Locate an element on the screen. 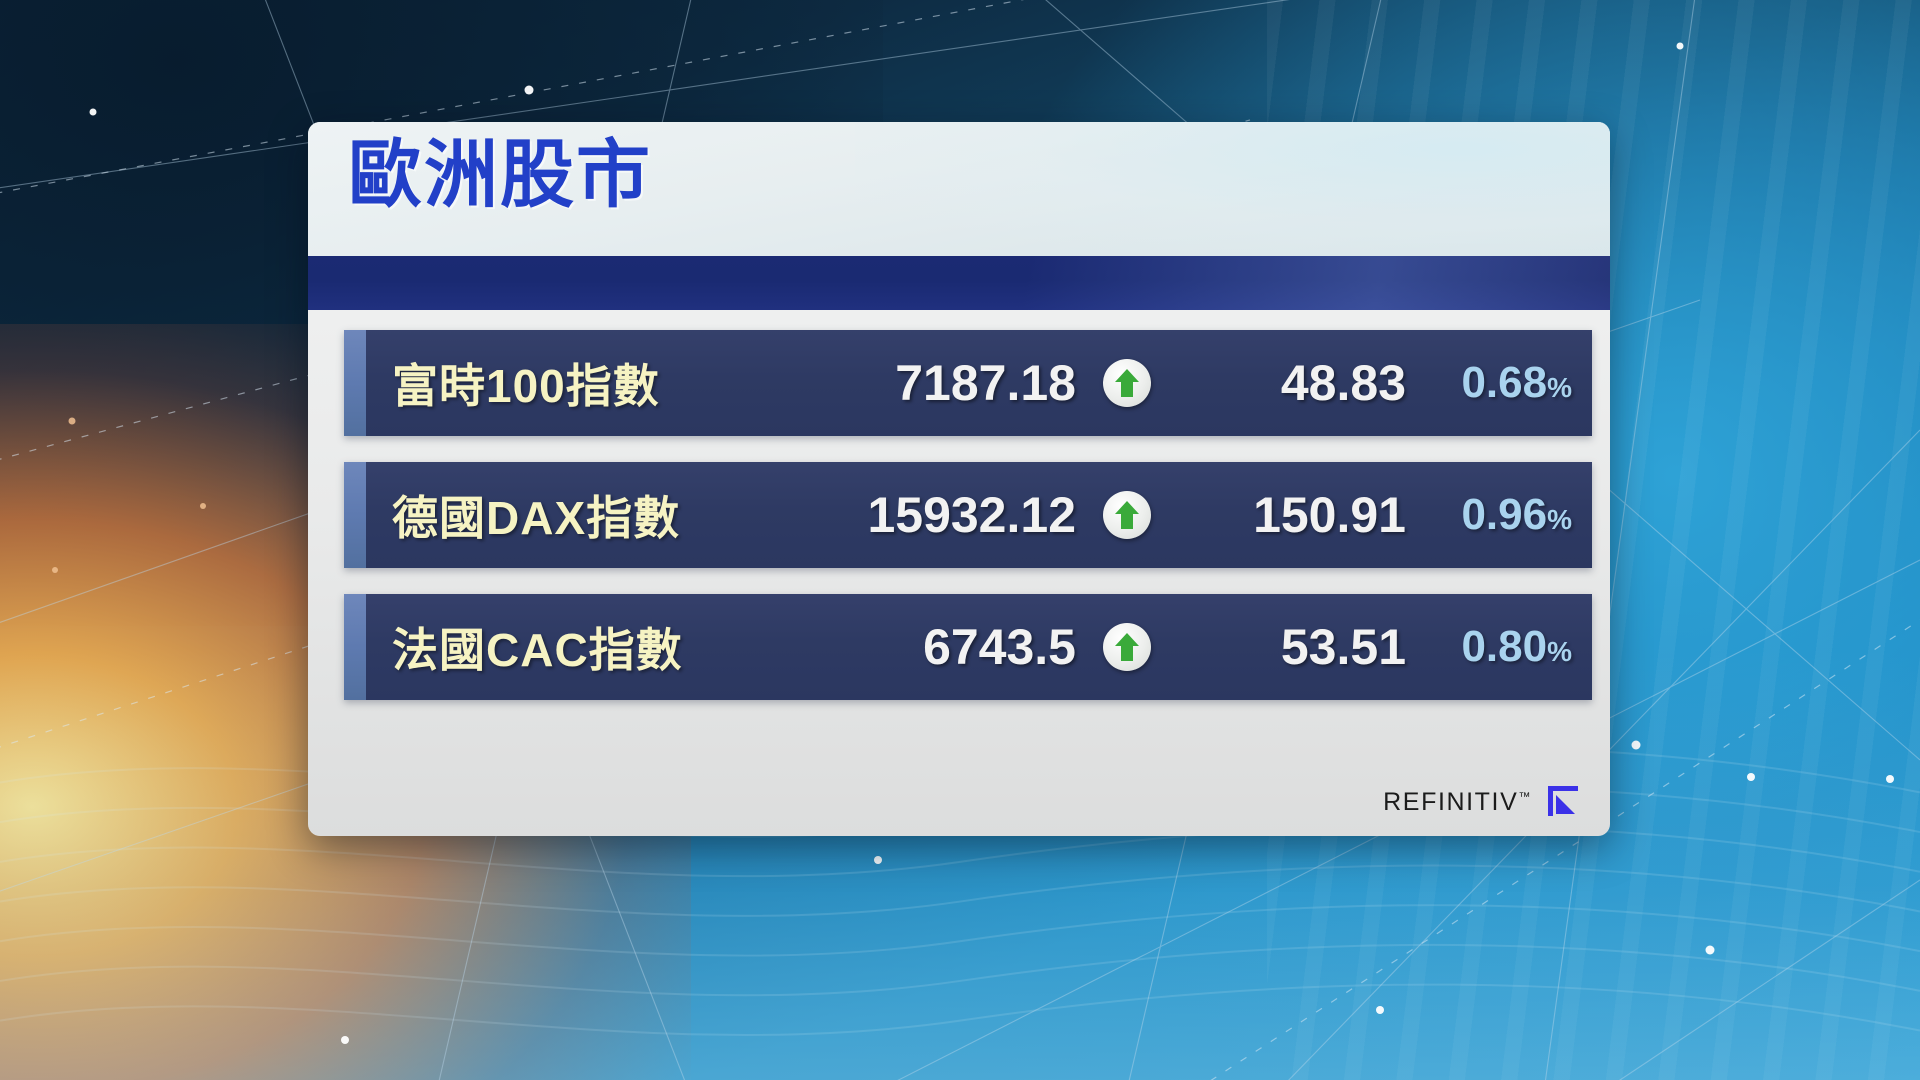 This screenshot has height=1080, width=1920. panel-footer: REFINITIV™ is located at coordinates (1483, 802).